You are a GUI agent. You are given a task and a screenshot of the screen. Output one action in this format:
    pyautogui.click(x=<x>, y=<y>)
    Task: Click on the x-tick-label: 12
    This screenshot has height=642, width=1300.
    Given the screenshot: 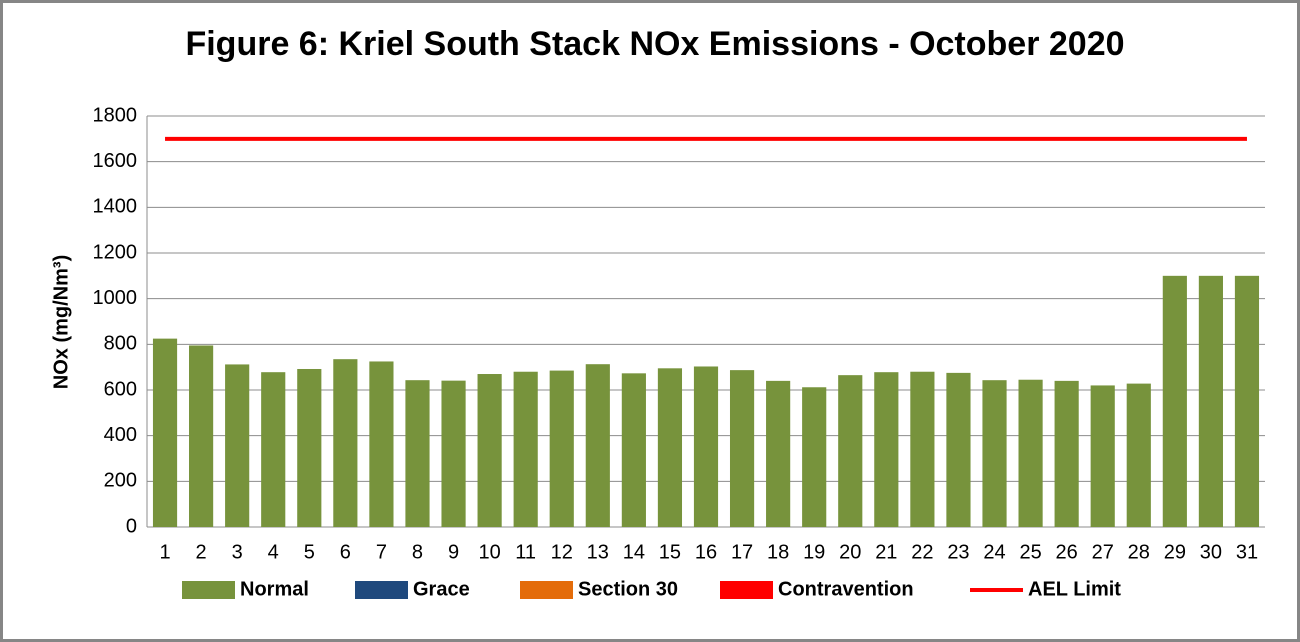 What is the action you would take?
    pyautogui.click(x=562, y=552)
    